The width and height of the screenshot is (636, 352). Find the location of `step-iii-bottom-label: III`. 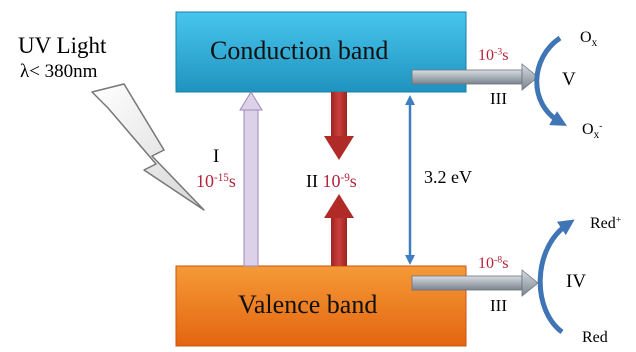

step-iii-bottom-label: III is located at coordinates (498, 305).